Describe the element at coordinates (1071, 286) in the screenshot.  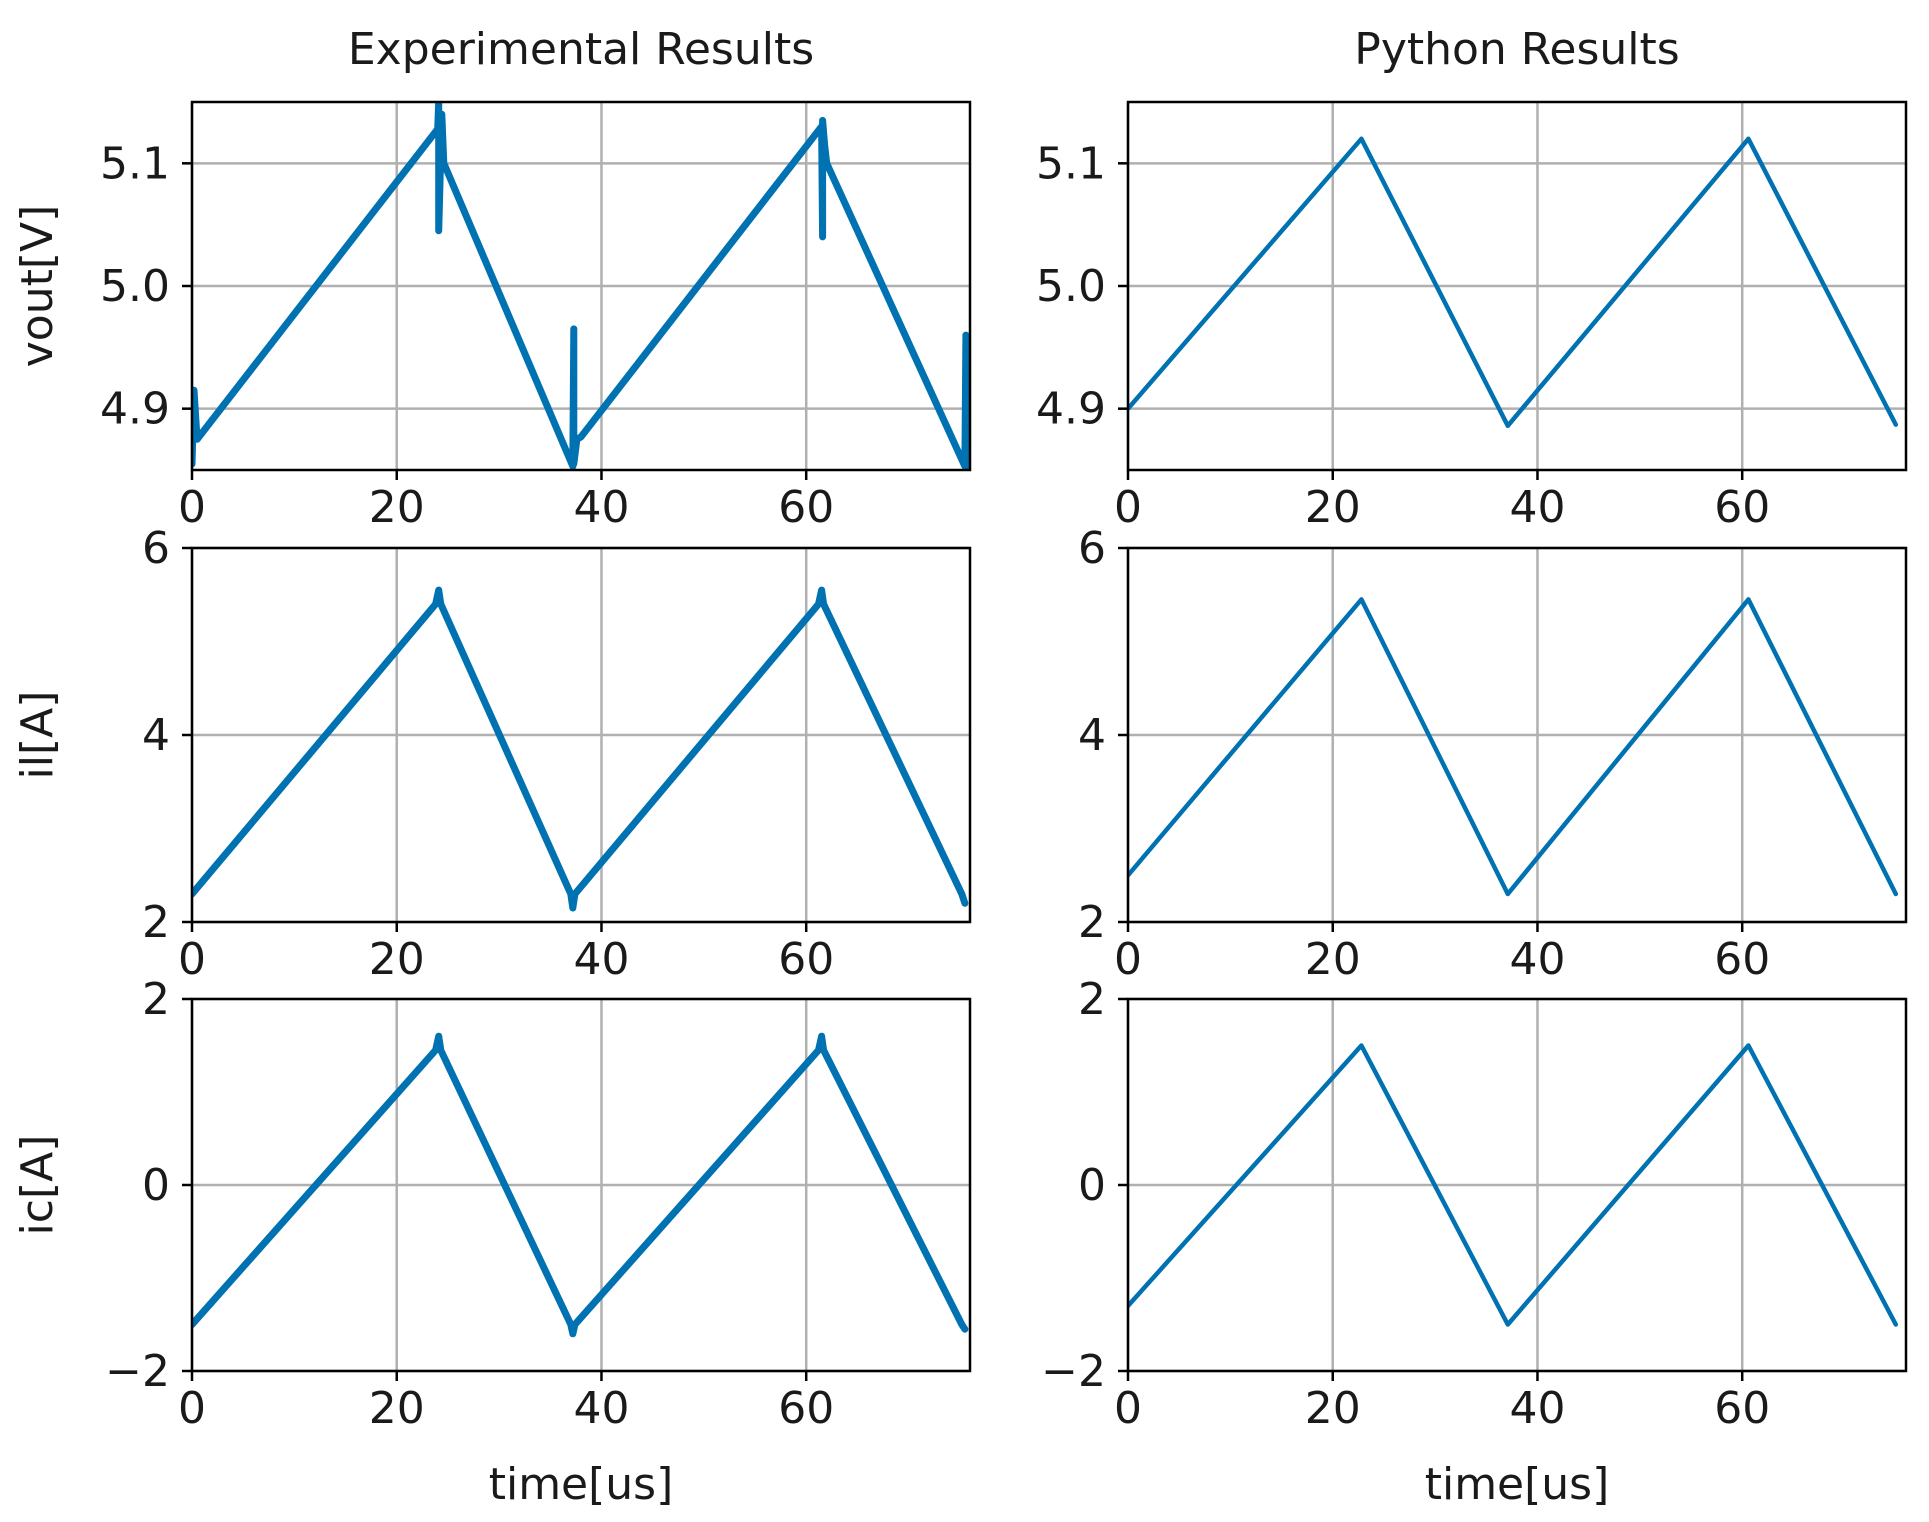
I see `py-vout-ytick-label-1: 5.0` at that location.